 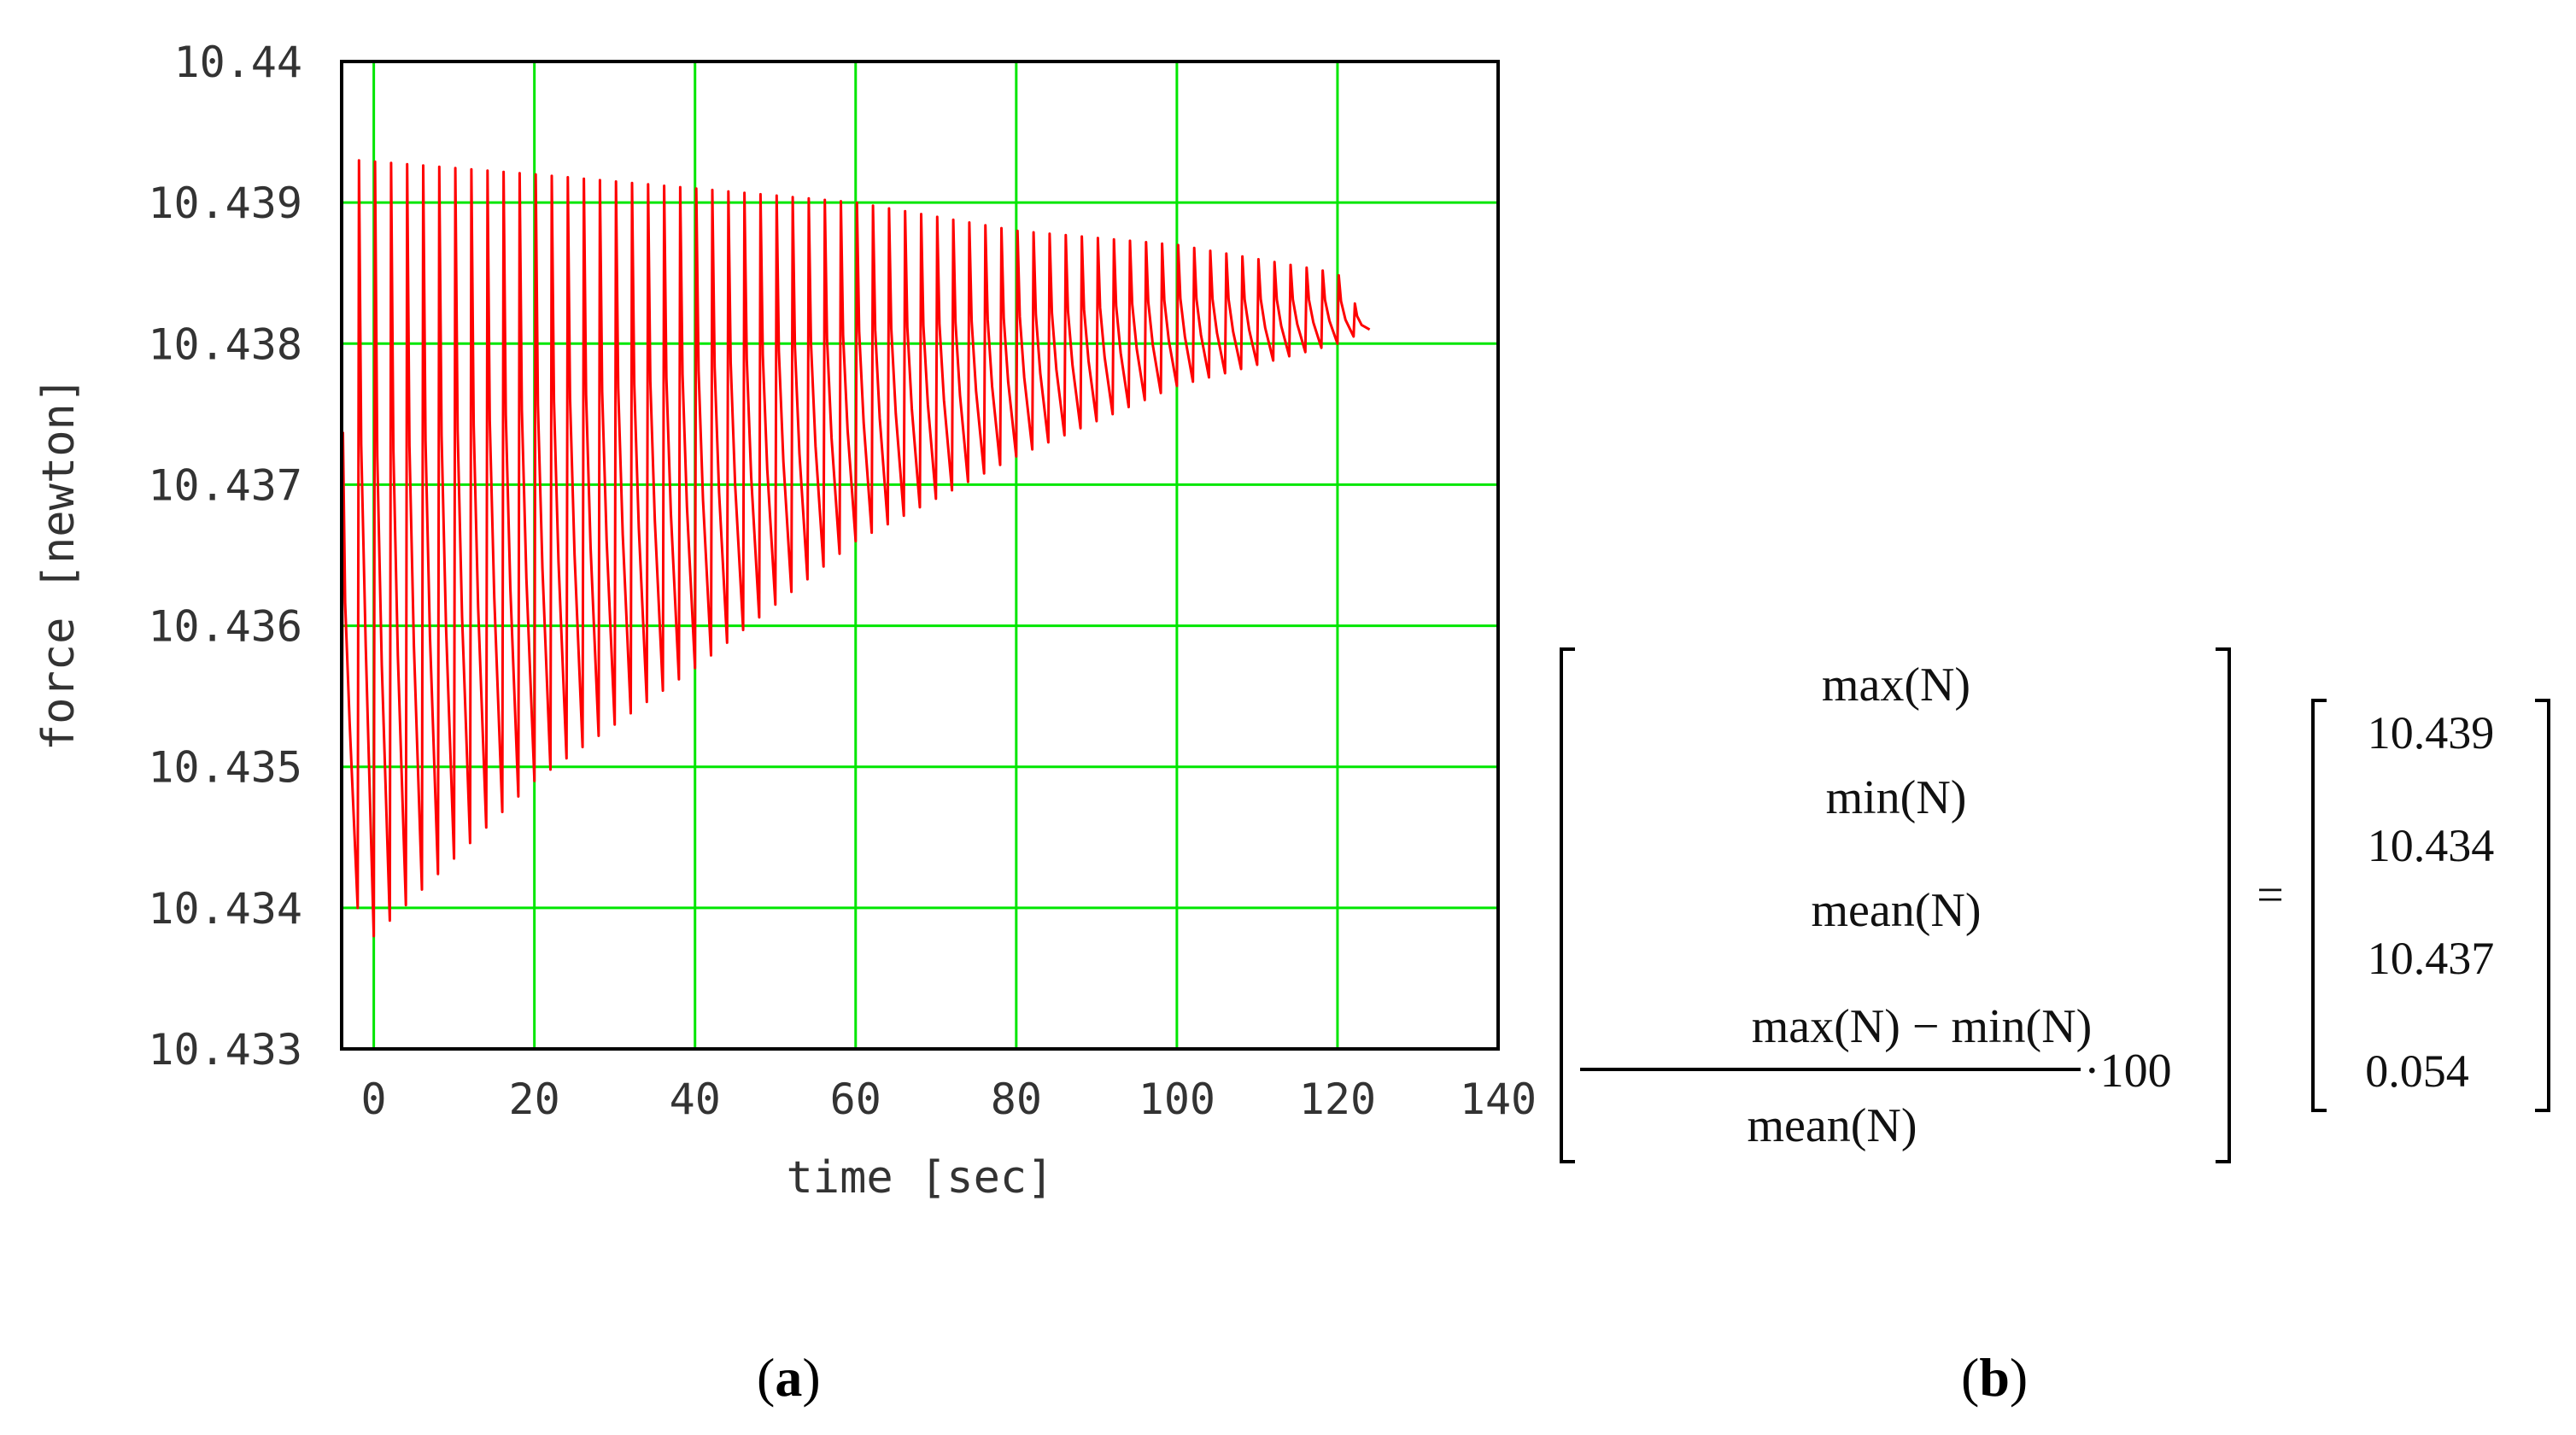 What do you see at coordinates (1896, 797) in the screenshot?
I see `expr-min: min(N)` at bounding box center [1896, 797].